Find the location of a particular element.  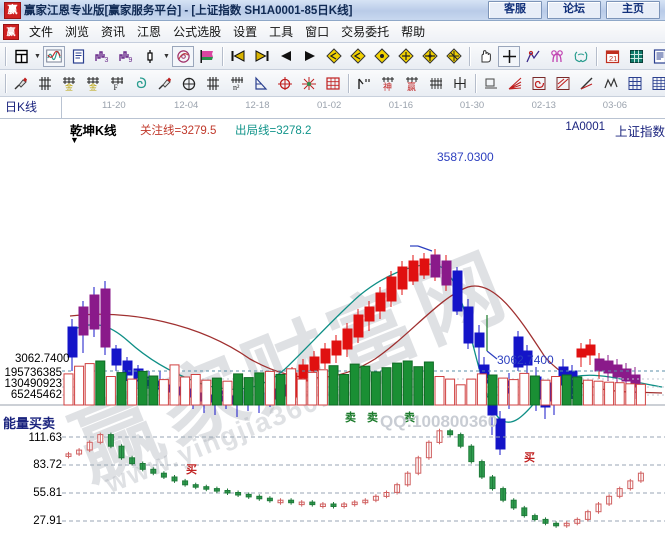

fibo-f-icon: F is located at coordinates (117, 83).